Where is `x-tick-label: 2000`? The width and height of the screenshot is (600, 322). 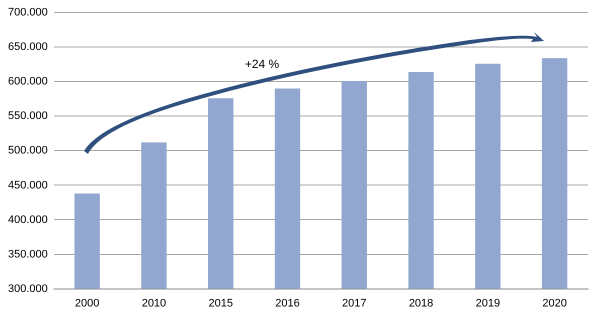 x-tick-label: 2000 is located at coordinates (87, 303).